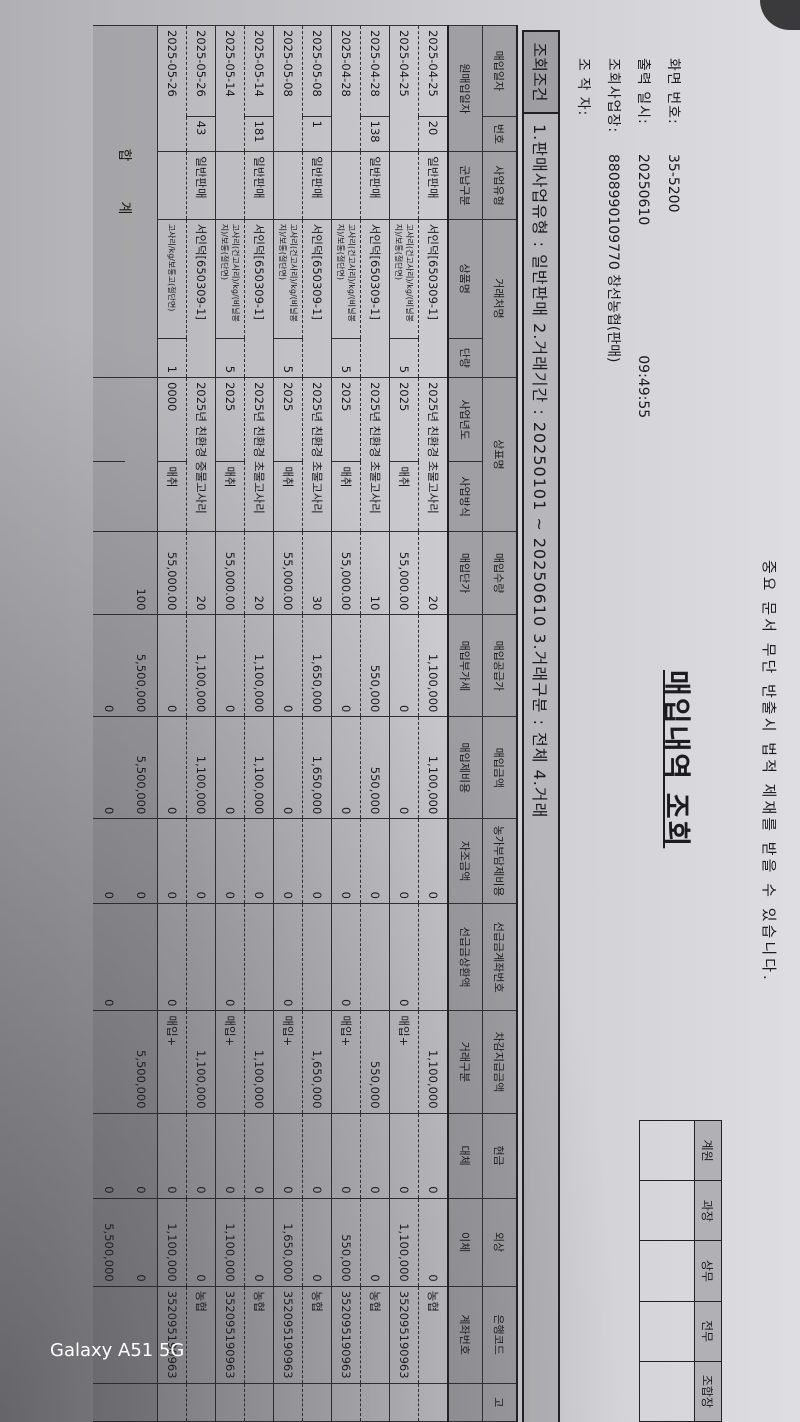 The width and height of the screenshot is (800, 1422). I want to click on column-header: 현금, so click(499, 1156).